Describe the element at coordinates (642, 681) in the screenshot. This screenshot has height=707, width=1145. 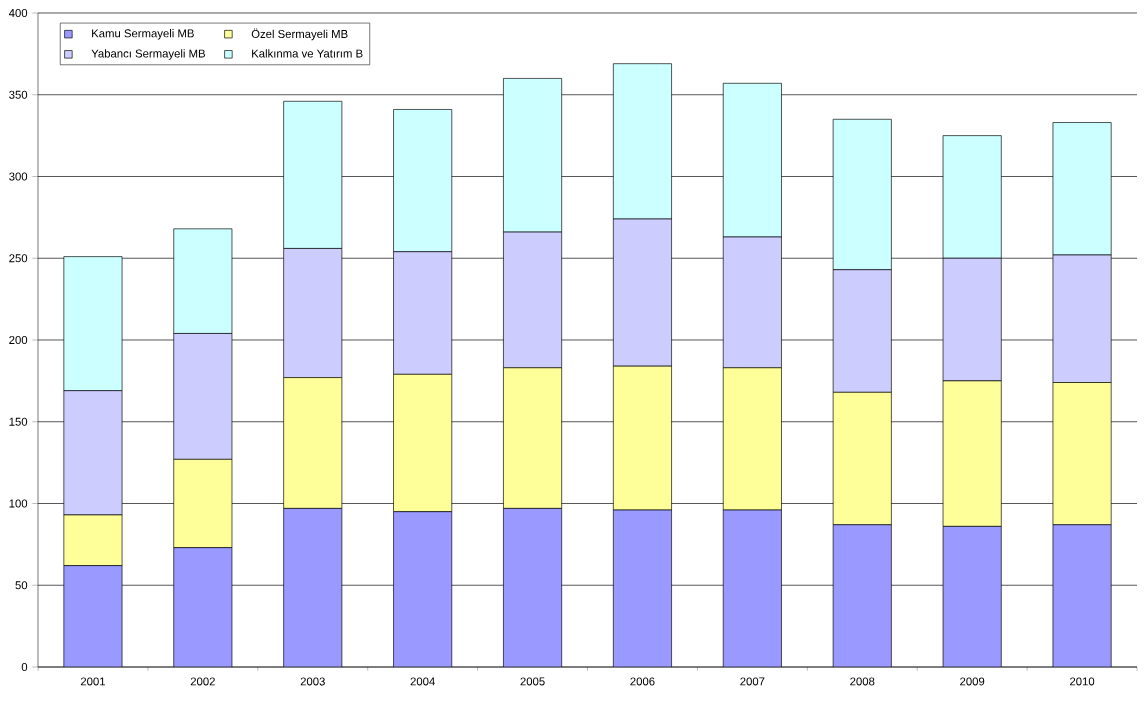
I see `x-tick-label: 2006` at that location.